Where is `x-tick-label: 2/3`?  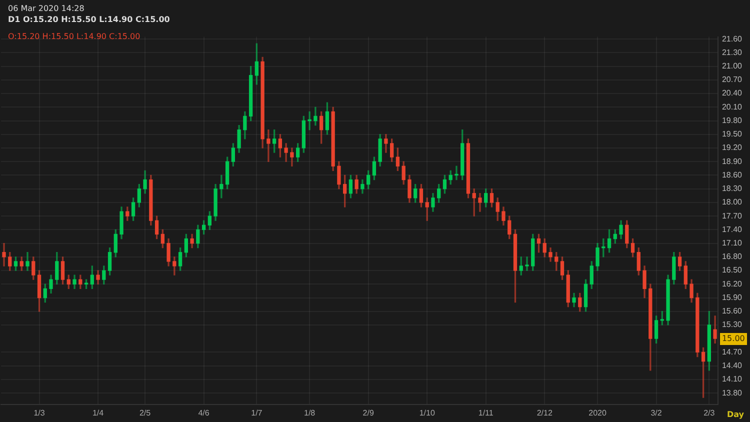 x-tick-label: 2/3 is located at coordinates (710, 413).